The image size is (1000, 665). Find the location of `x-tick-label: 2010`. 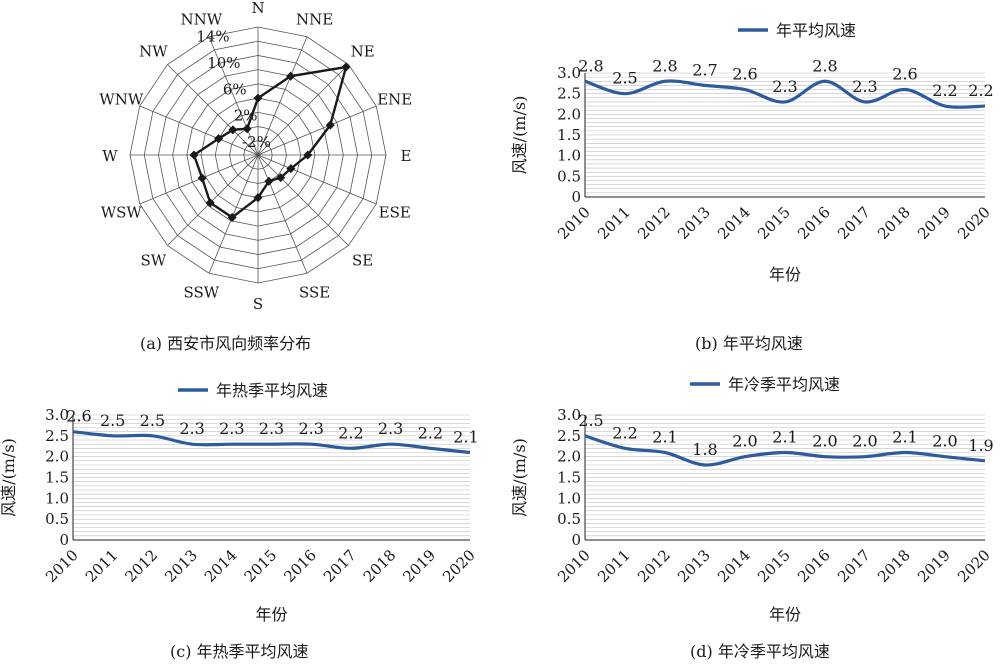

x-tick-label: 2010 is located at coordinates (574, 566).